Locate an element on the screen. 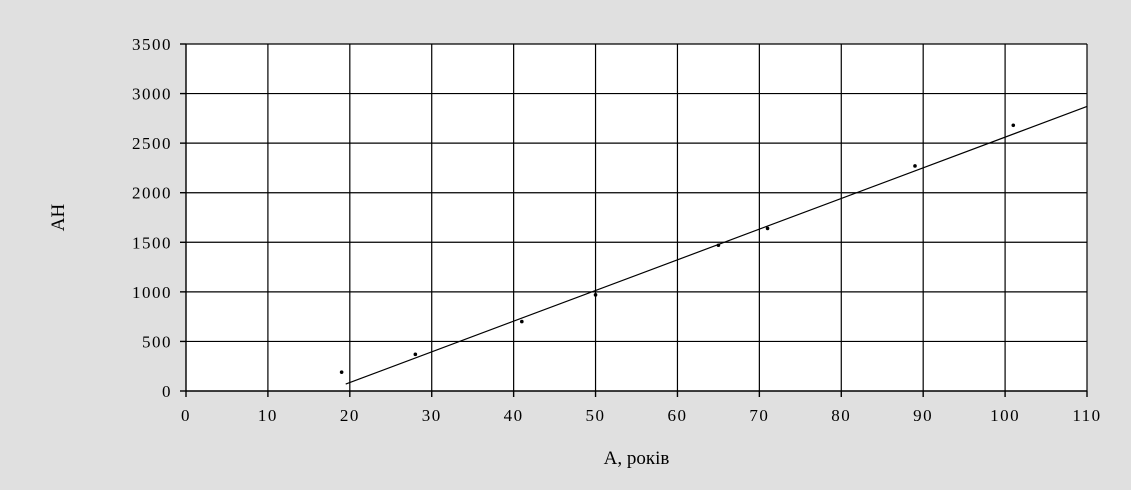 This screenshot has height=490, width=1131. x-axis-title: A, років is located at coordinates (637, 458).